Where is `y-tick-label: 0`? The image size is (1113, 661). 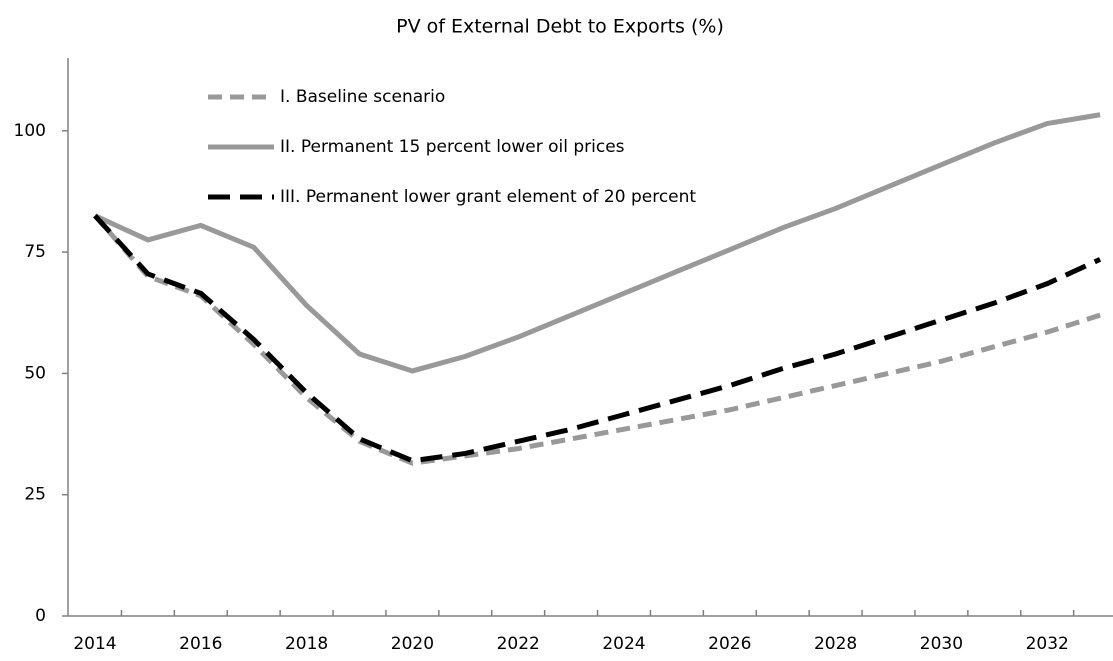
y-tick-label: 0 is located at coordinates (40, 616).